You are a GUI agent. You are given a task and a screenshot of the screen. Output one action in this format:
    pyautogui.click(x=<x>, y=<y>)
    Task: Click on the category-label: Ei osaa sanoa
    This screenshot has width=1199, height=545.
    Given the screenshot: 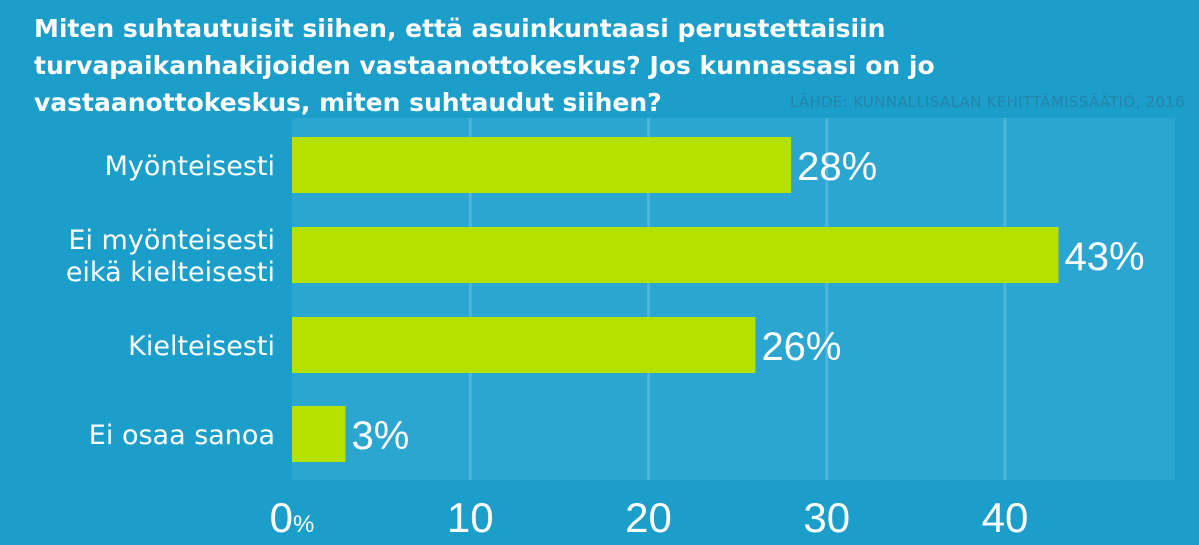 What is the action you would take?
    pyautogui.click(x=182, y=435)
    